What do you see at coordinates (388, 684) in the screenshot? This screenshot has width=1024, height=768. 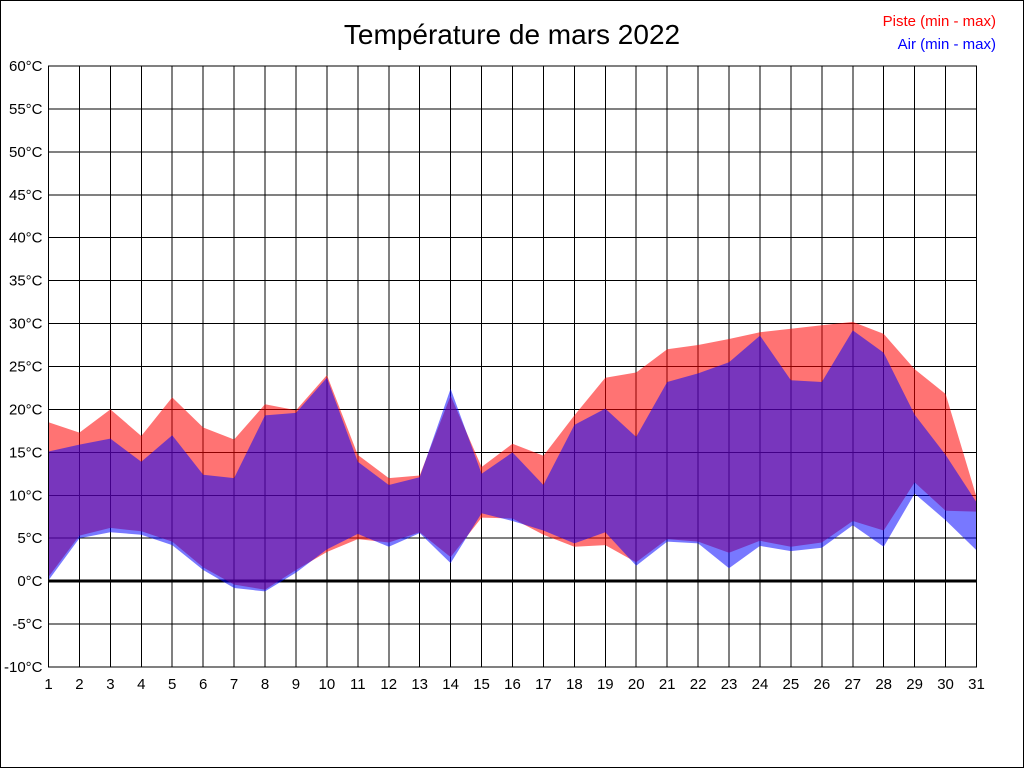 I see `x-tick-label: 12` at bounding box center [388, 684].